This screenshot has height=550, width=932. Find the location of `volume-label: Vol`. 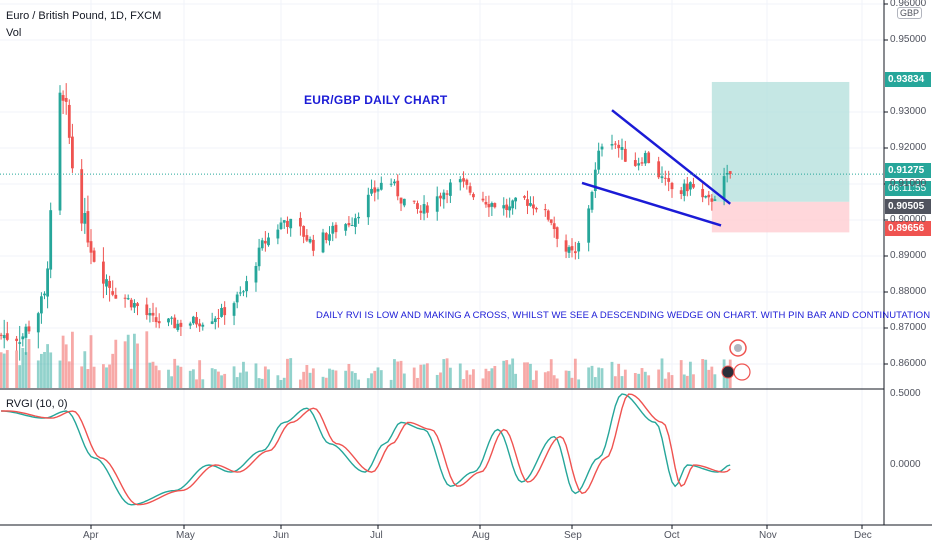

volume-label: Vol is located at coordinates (14, 33).